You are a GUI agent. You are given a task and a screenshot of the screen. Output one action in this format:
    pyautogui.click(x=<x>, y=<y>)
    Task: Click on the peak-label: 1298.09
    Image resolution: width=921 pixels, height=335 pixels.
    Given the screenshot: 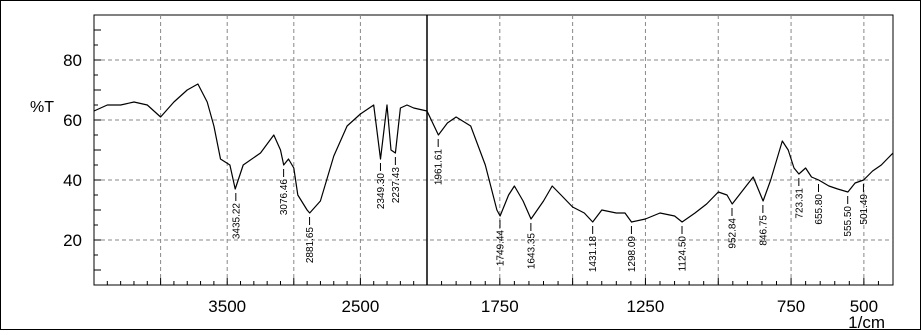 What is the action you would take?
    pyautogui.click(x=632, y=254)
    